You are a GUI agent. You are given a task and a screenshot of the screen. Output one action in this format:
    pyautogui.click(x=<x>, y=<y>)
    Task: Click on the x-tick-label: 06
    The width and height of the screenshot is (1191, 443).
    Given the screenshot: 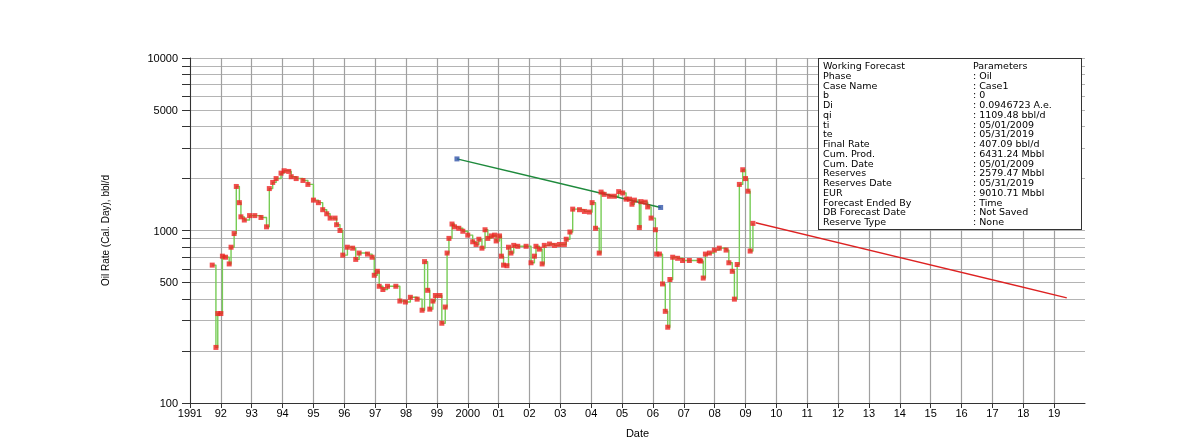 What is the action you would take?
    pyautogui.click(x=653, y=412)
    